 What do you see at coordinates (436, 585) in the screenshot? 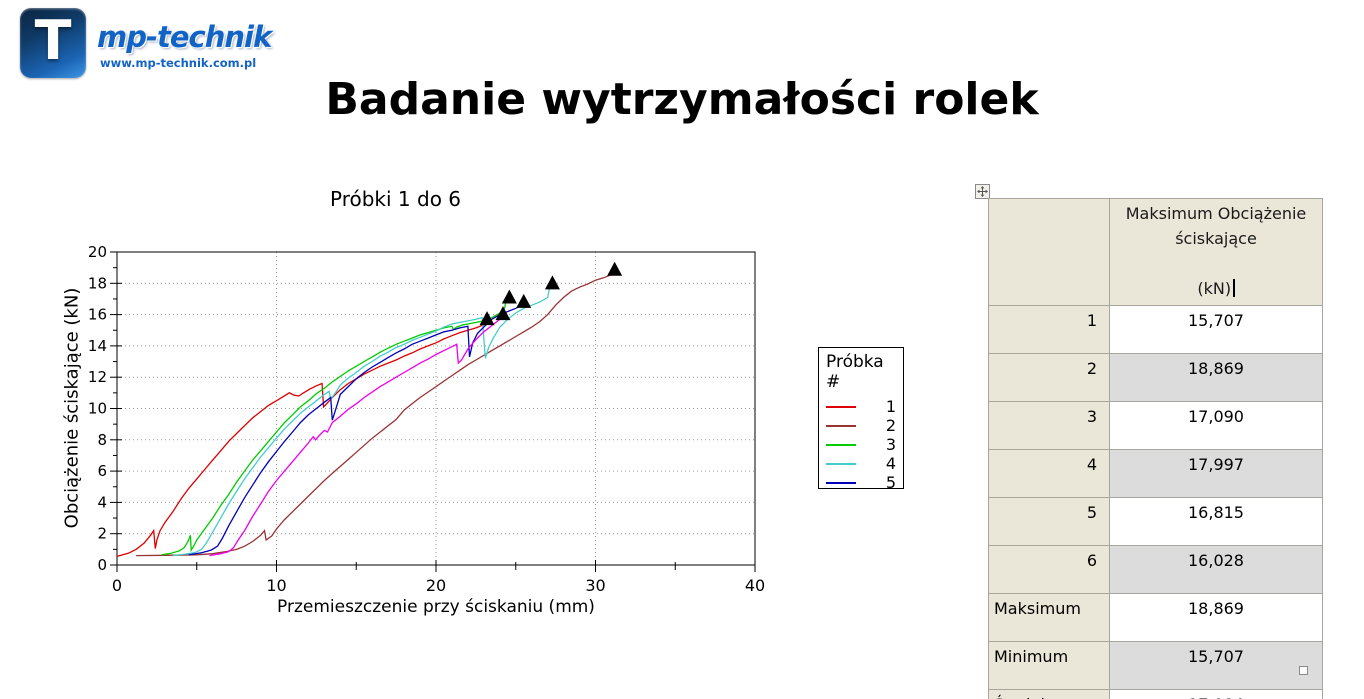
I see `x-tick-label: 20` at bounding box center [436, 585].